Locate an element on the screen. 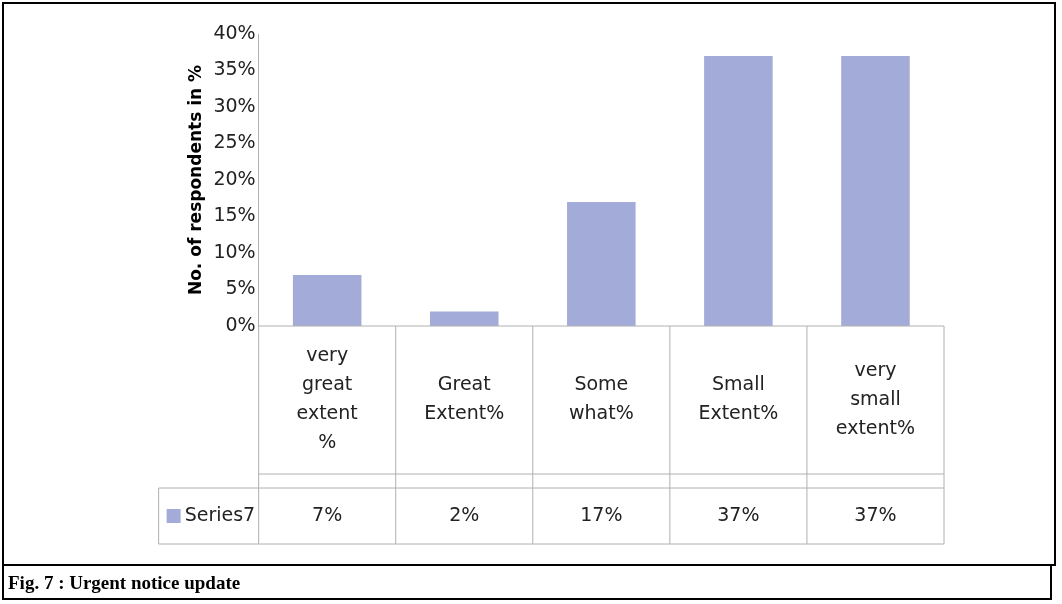  data-label: 7% is located at coordinates (327, 513).